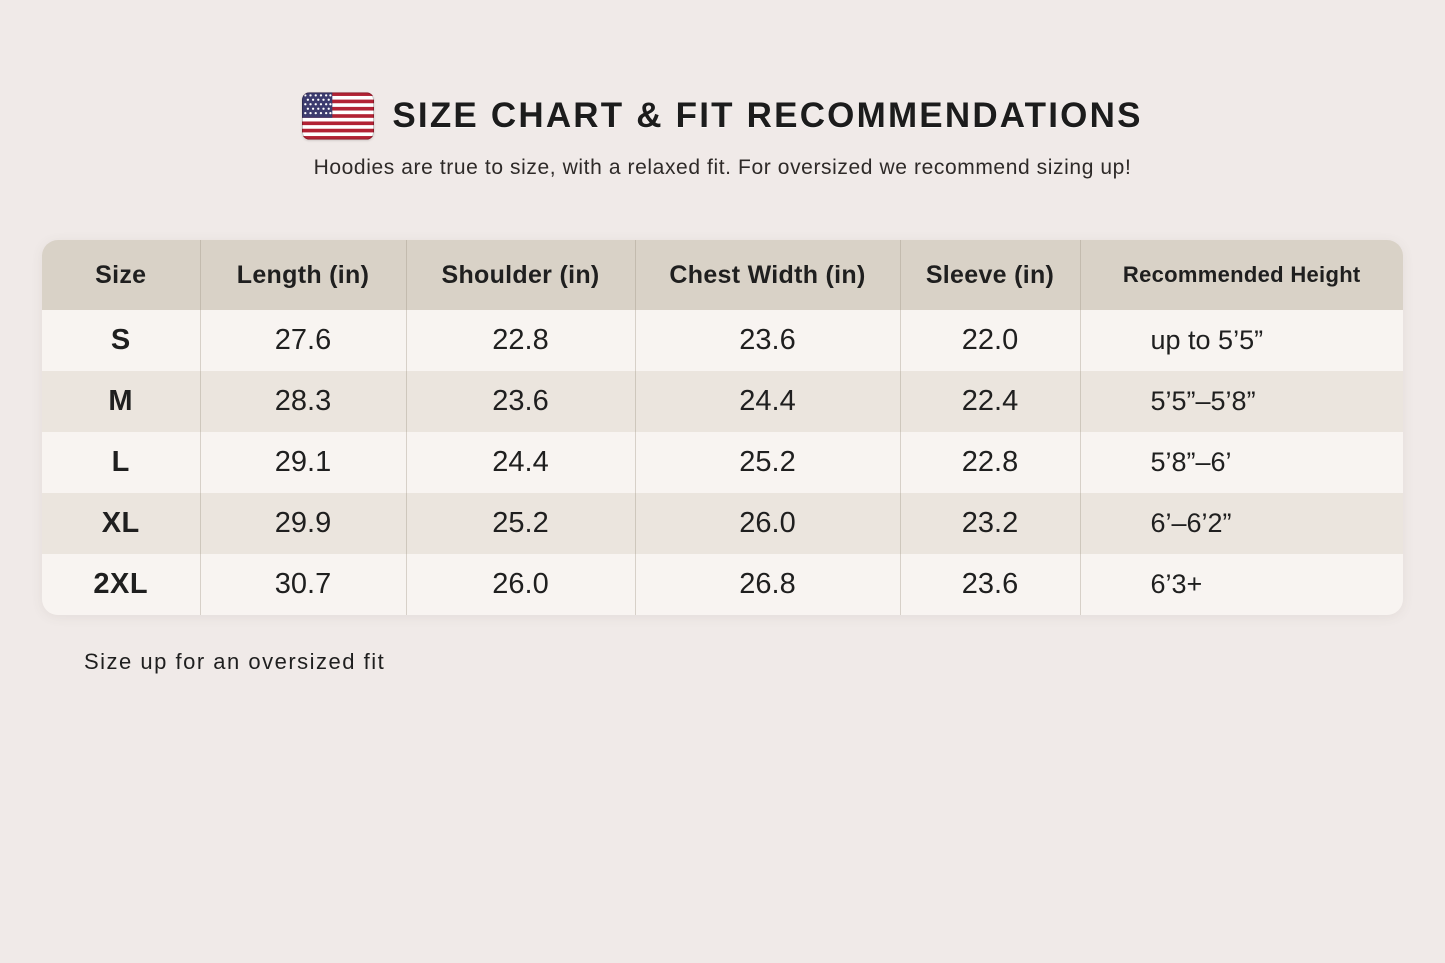  I want to click on size-cell: XL, so click(121, 523).